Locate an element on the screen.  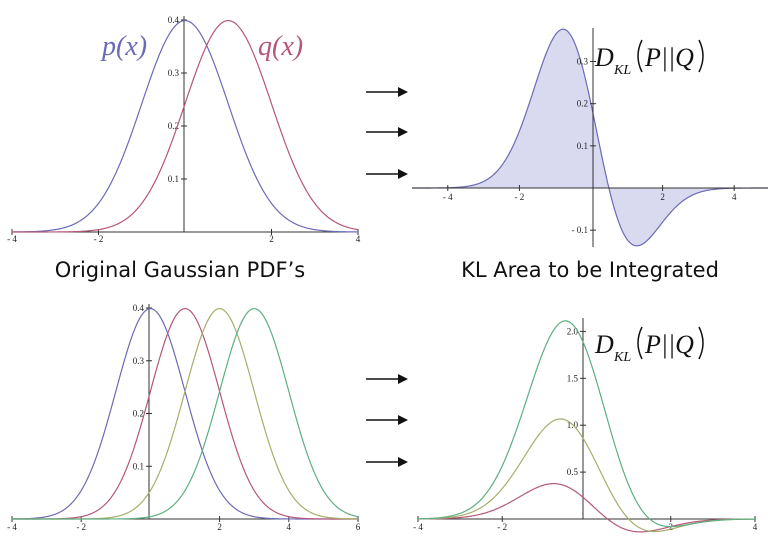
x-tick-label: 6 is located at coordinates (358, 527).